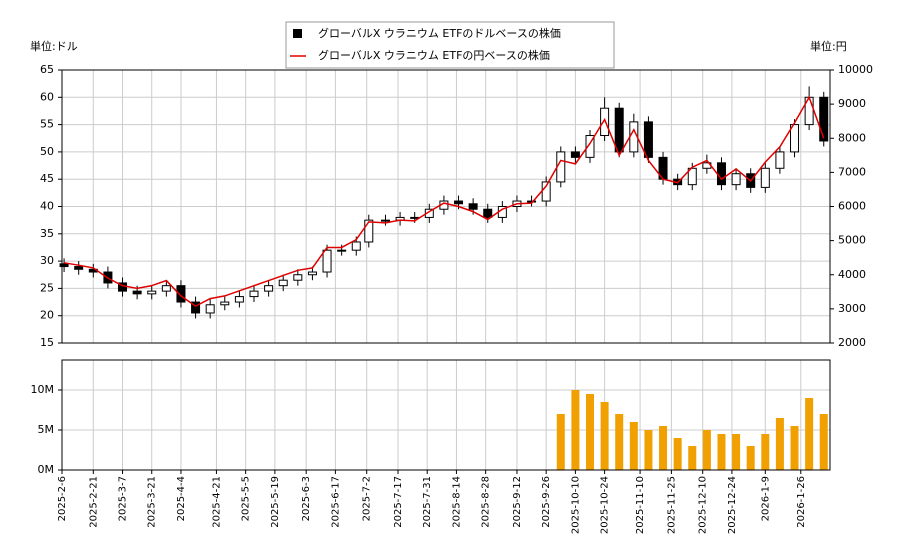  I want to click on x-tick-label: 2026-1-9, so click(765, 498).